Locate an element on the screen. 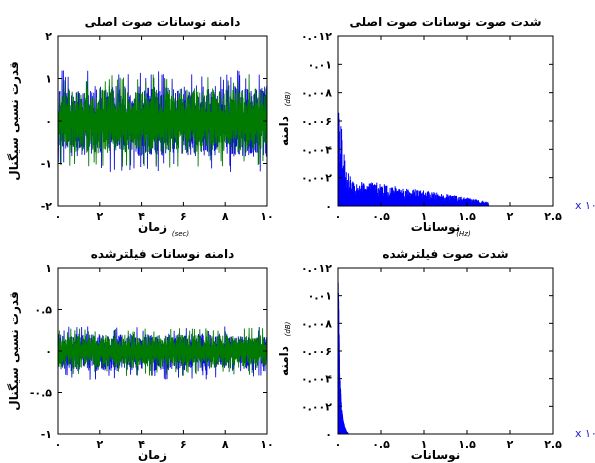  x-axis-unit: (Hz) is located at coordinates (463, 234).